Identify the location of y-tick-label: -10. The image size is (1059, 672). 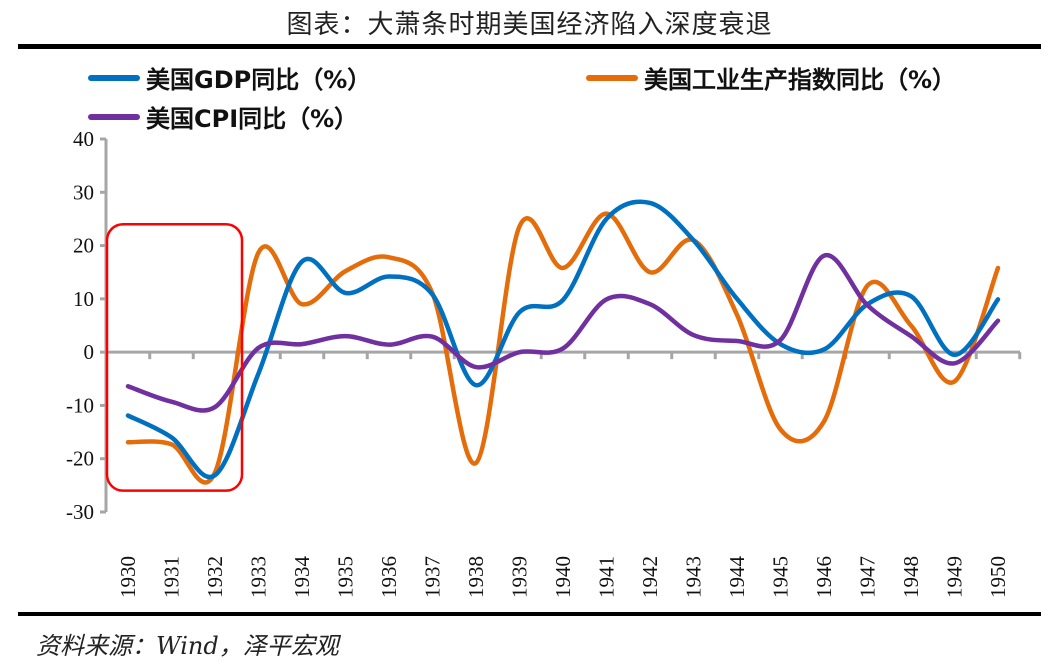
(80, 405).